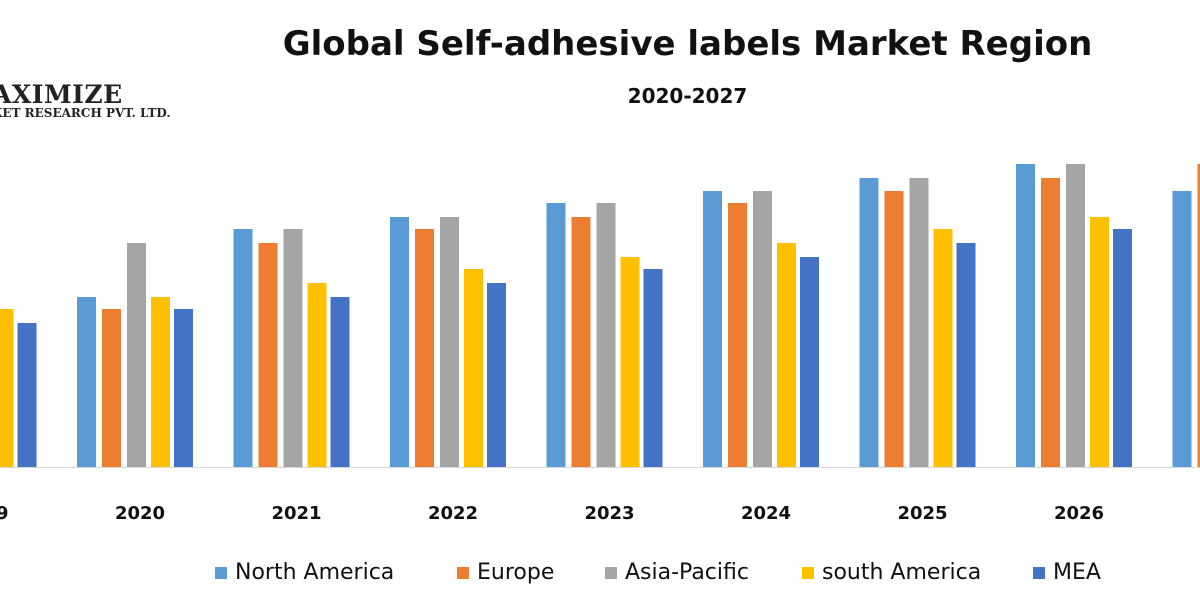 The height and width of the screenshot is (600, 1200). I want to click on bar-mea-2025, so click(966, 355).